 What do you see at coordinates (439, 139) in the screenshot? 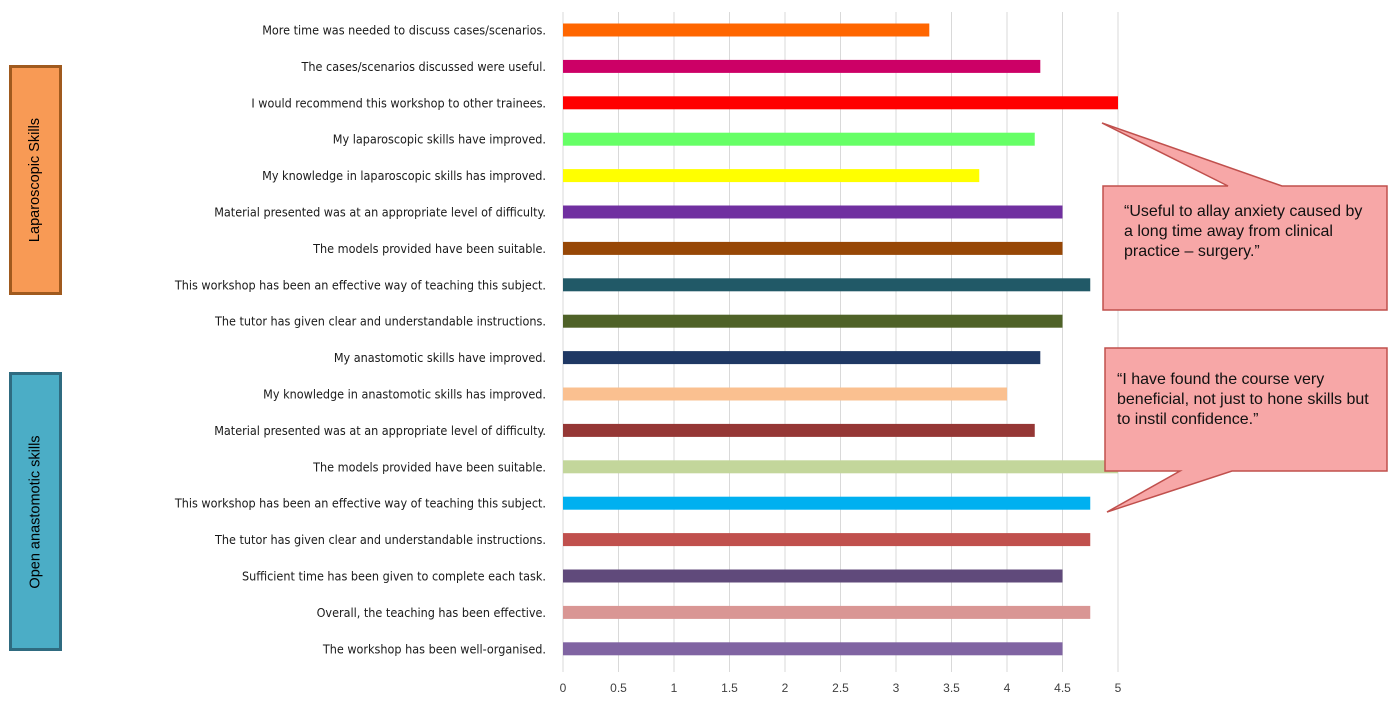
I see `category-label: My laparoscopic skills have improved.` at bounding box center [439, 139].